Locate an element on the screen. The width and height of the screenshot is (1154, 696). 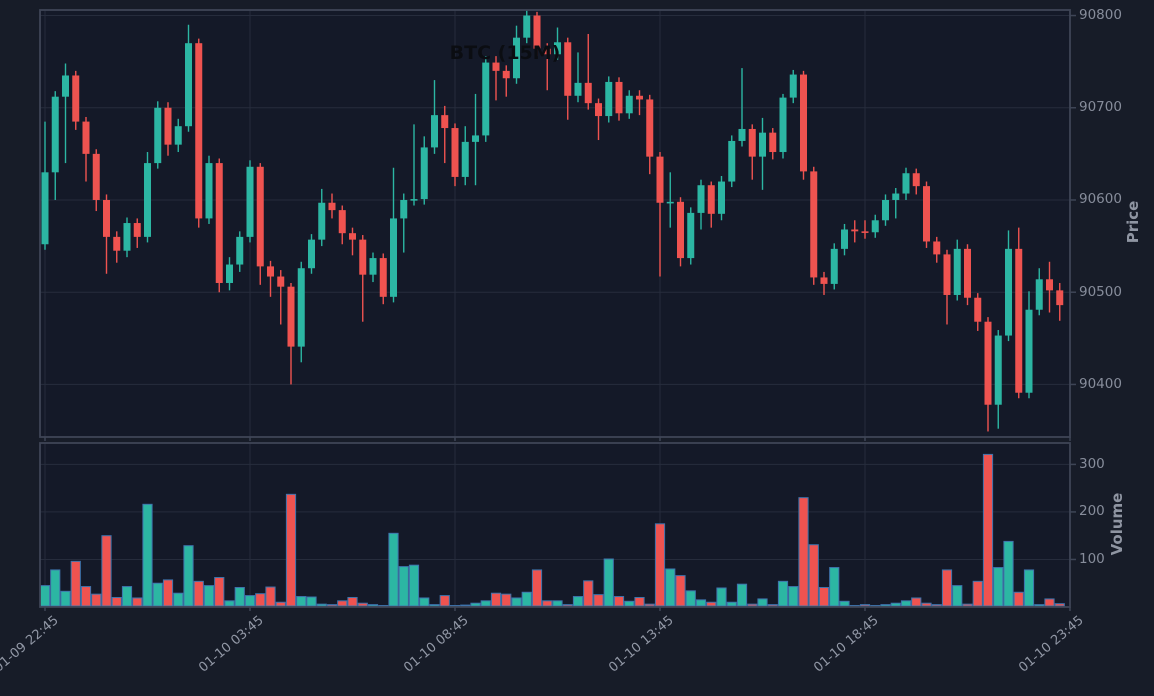
price-tick-label: 90400 is located at coordinates (1100, 383).